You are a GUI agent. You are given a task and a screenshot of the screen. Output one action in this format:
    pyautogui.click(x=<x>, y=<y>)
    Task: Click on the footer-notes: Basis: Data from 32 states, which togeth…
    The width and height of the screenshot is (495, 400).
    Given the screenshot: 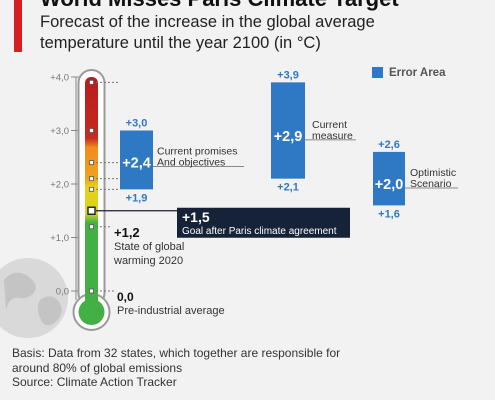 What is the action you would take?
    pyautogui.click(x=247, y=368)
    